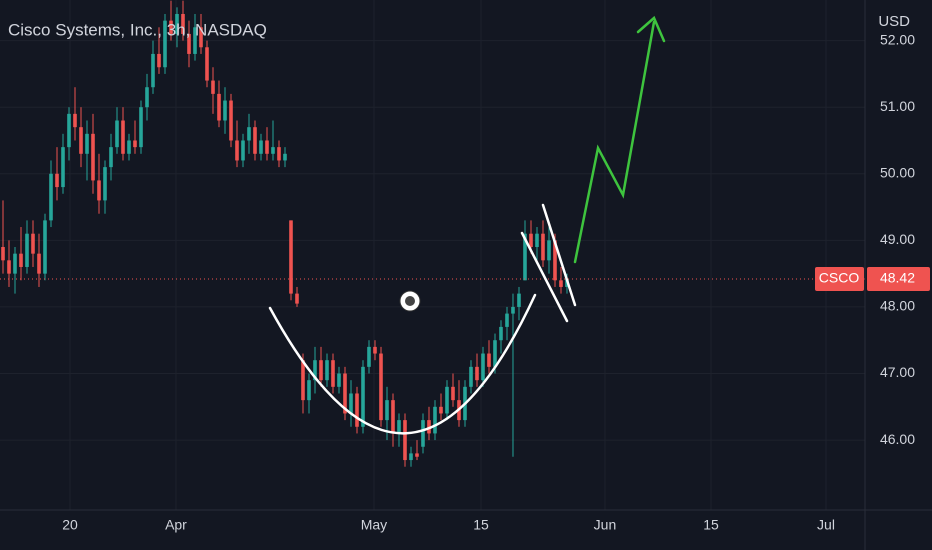  I want to click on x-tick-label: Apr, so click(176, 525).